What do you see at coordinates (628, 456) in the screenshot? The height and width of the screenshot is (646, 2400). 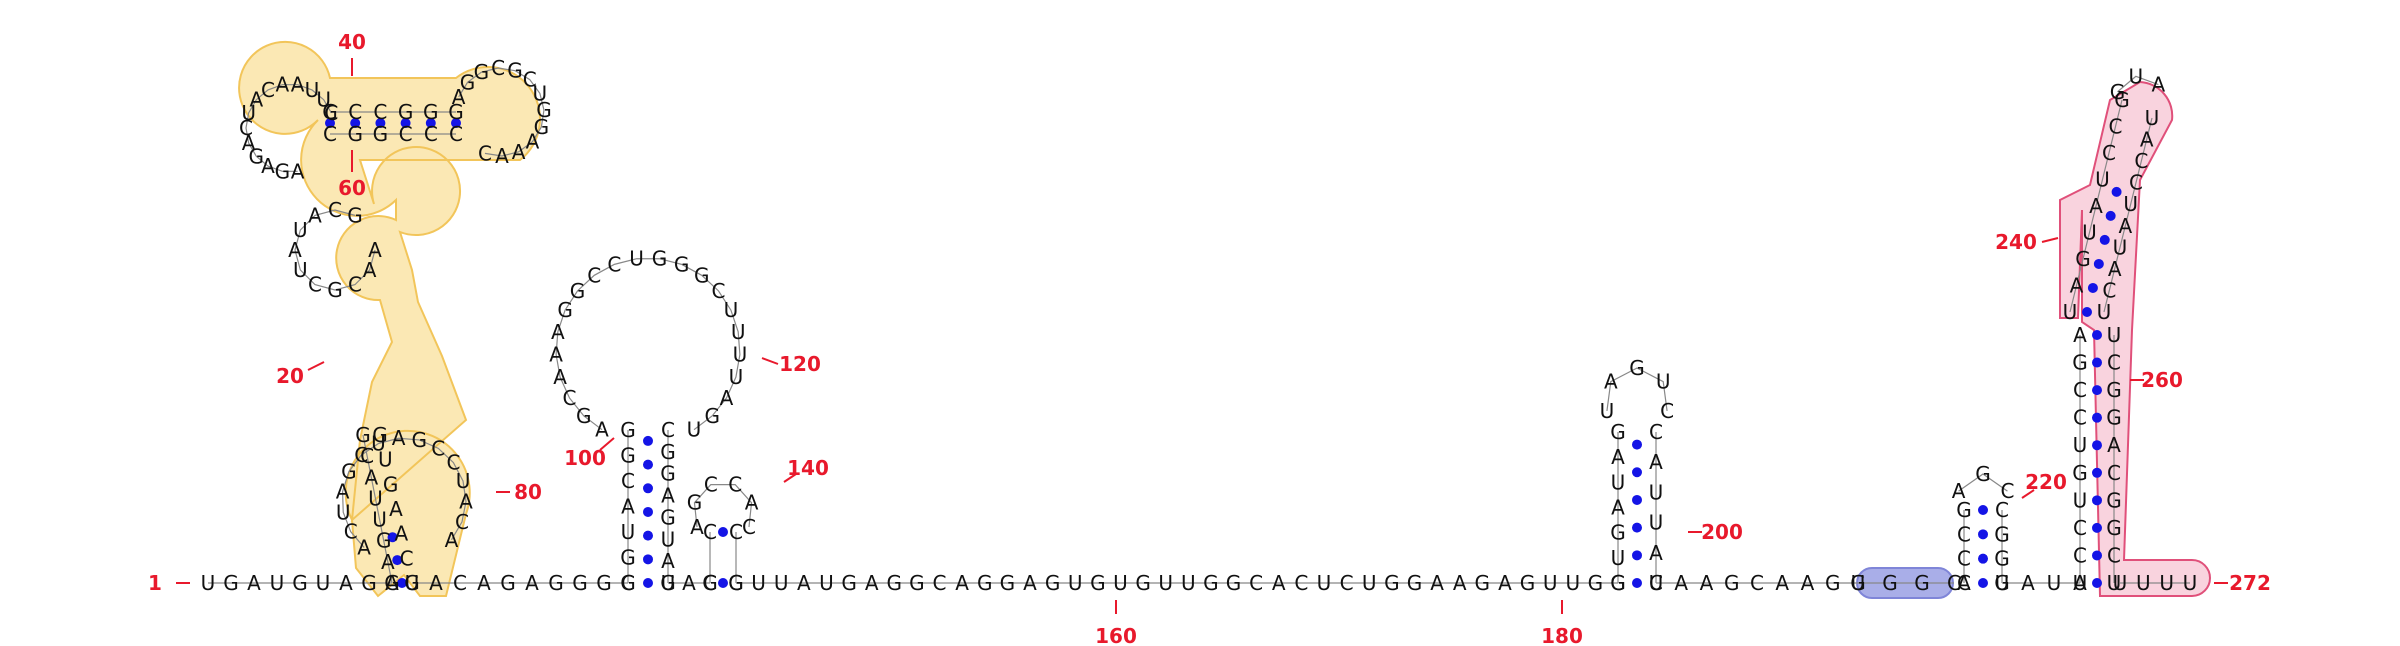 I see `nucleotide-40: G` at bounding box center [628, 456].